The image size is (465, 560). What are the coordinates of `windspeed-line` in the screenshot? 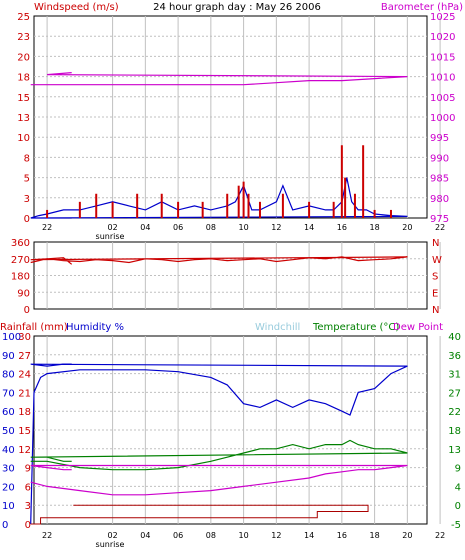 It's located at (219, 198).